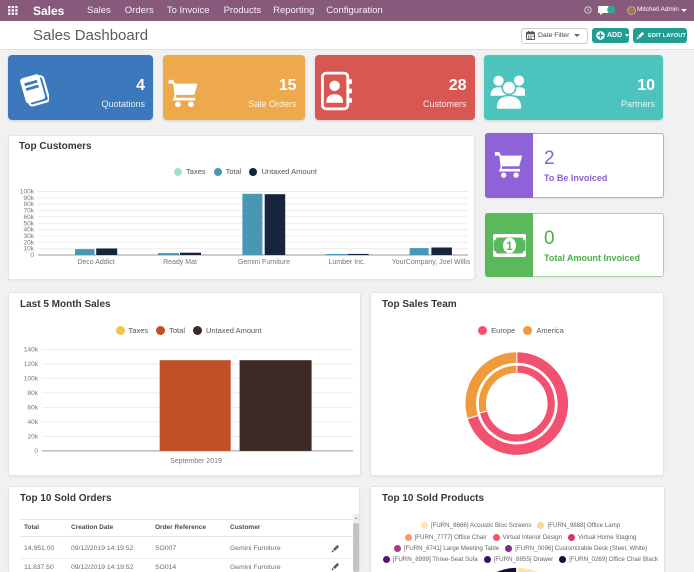 This screenshot has width=694, height=572. Describe the element at coordinates (31, 364) in the screenshot. I see `svg-text: 120k` at that location.